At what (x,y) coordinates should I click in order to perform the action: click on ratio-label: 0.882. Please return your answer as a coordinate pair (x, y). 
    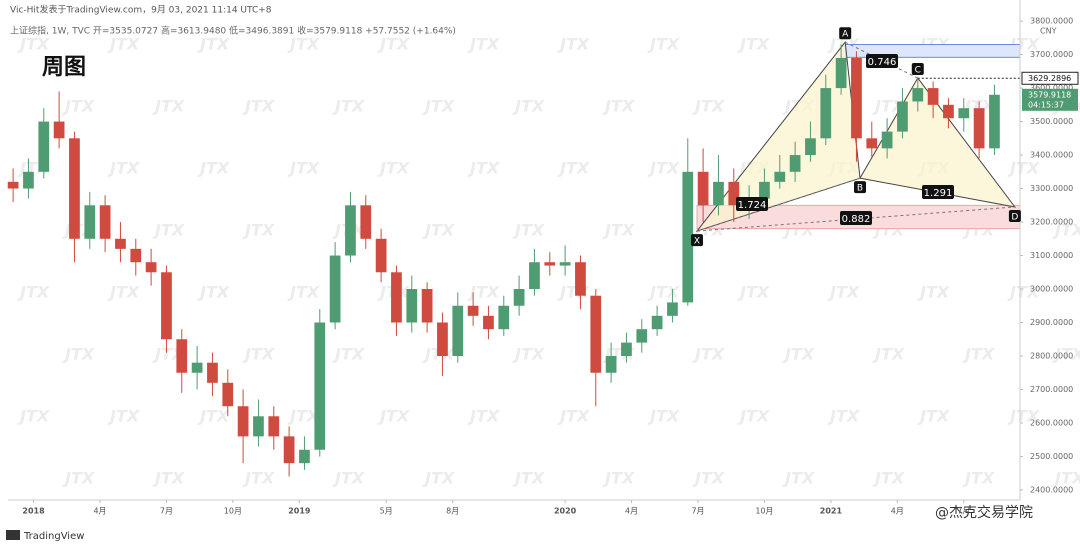
    Looking at the image, I should click on (856, 219).